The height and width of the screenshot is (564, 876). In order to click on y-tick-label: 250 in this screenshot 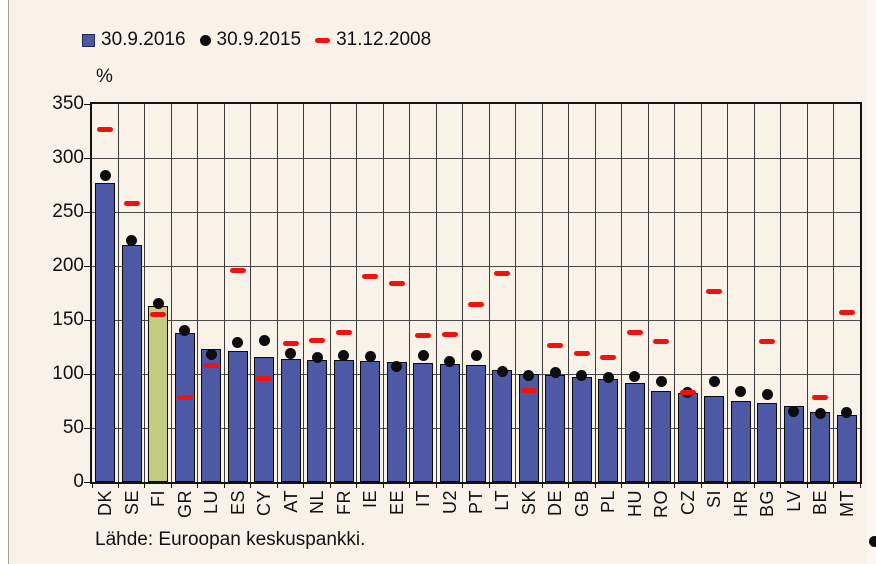, I will do `click(68, 211)`.